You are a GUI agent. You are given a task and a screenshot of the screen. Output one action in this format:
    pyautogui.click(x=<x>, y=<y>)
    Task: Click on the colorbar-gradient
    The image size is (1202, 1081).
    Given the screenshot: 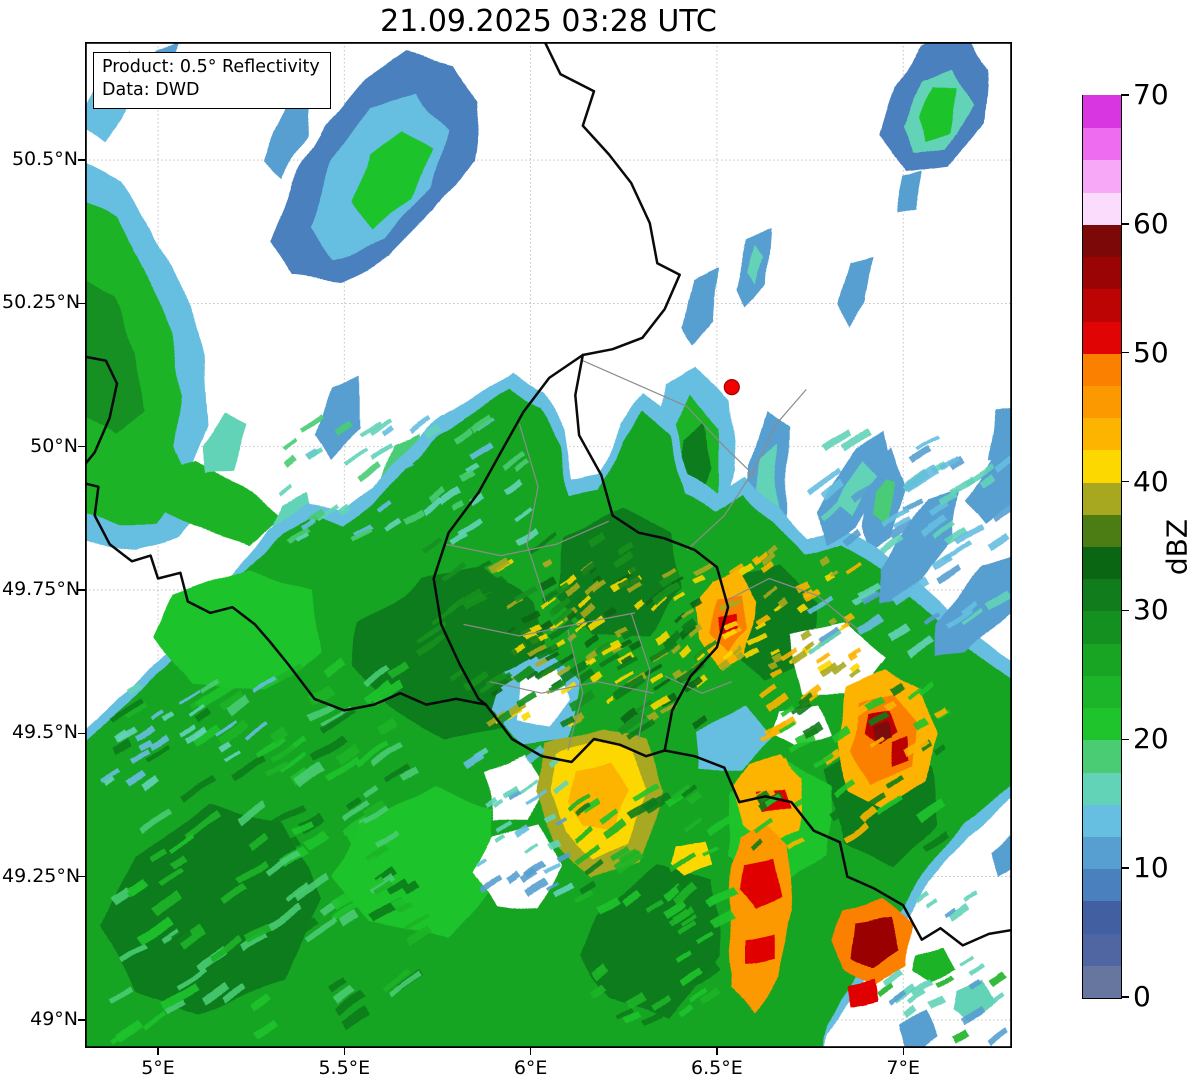 What is the action you would take?
    pyautogui.click(x=1102, y=546)
    